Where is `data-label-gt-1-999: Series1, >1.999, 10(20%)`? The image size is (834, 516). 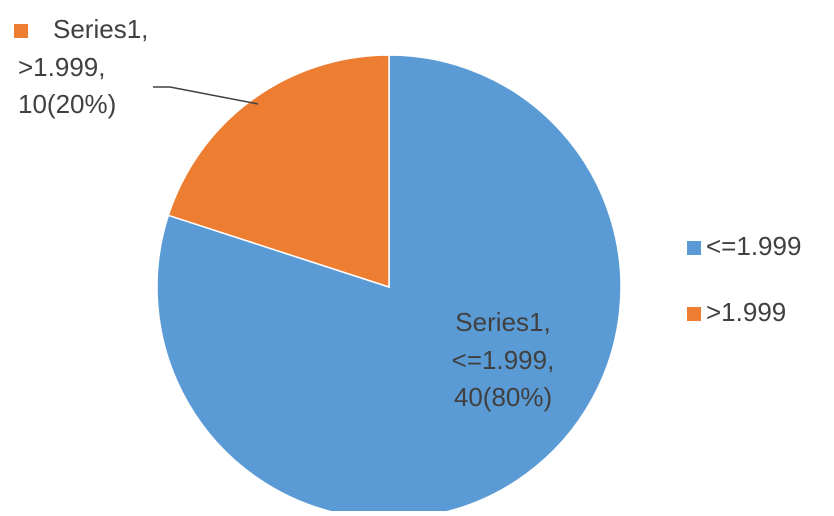
data-label-gt-1-999: Series1, >1.999, 10(20%) is located at coordinates (83, 66).